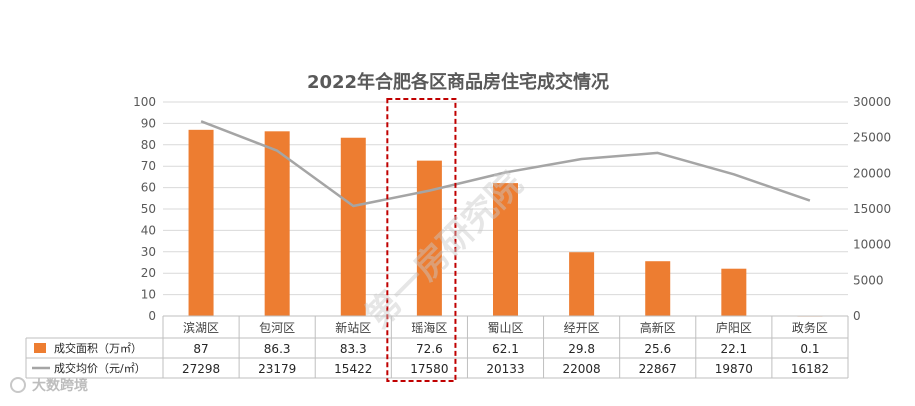 The width and height of the screenshot is (915, 406). Describe the element at coordinates (734, 369) in the screenshot. I see `table-cell-price: 19870` at that location.